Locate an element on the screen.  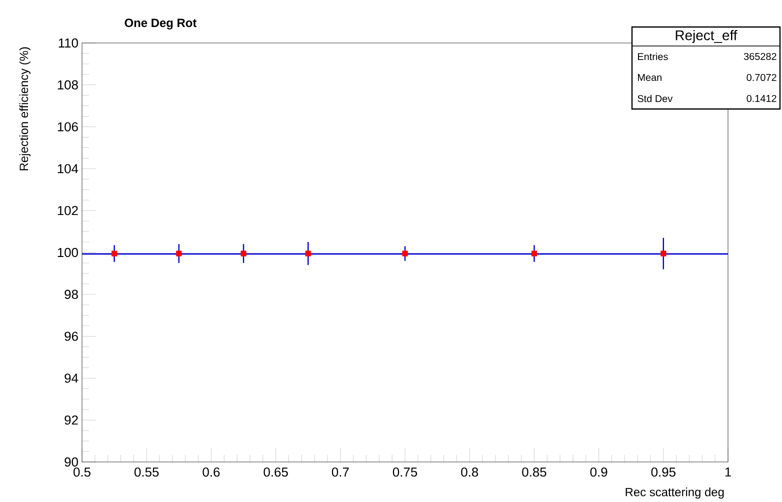
y-tick-label: 104 is located at coordinates (68, 169).